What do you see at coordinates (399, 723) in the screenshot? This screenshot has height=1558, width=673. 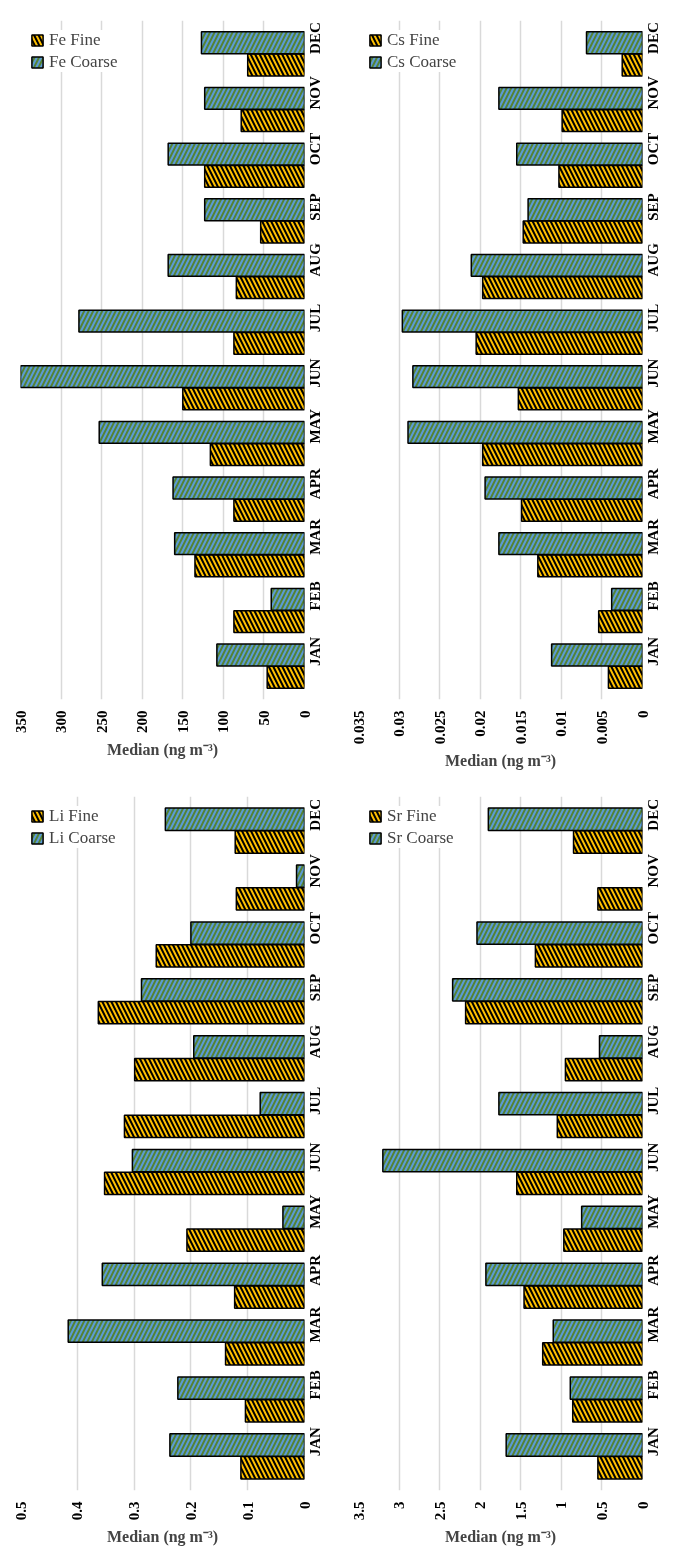 I see `x-tick-label: 0.03` at bounding box center [399, 723].